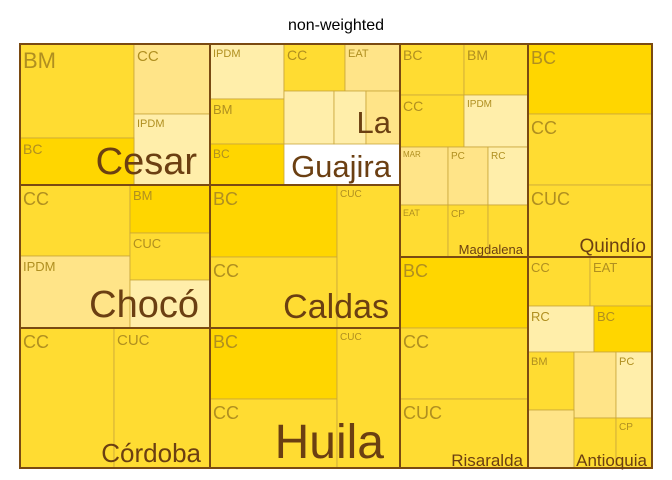 The height and width of the screenshot is (480, 672). What do you see at coordinates (491, 249) in the screenshot?
I see `region-label: Magdalena` at bounding box center [491, 249].